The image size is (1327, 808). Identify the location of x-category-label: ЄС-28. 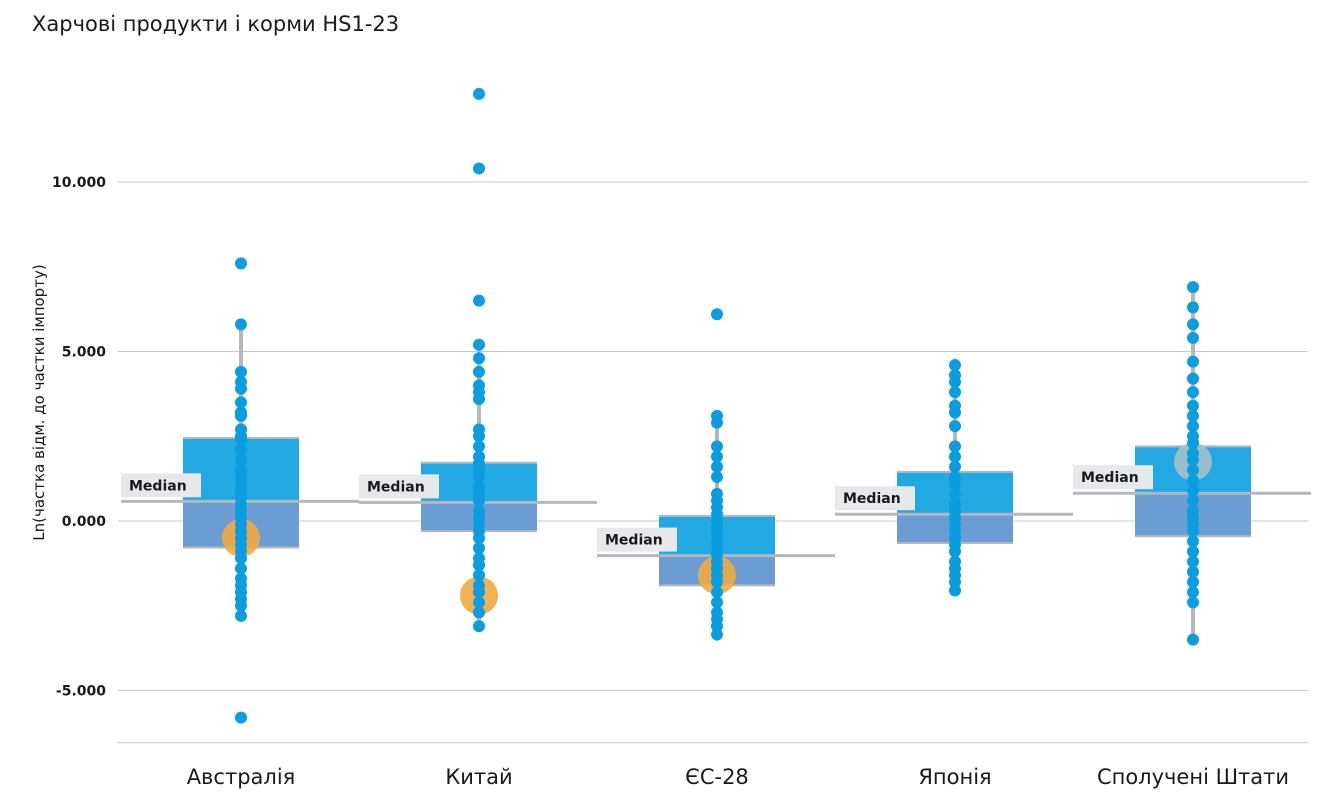
(717, 777).